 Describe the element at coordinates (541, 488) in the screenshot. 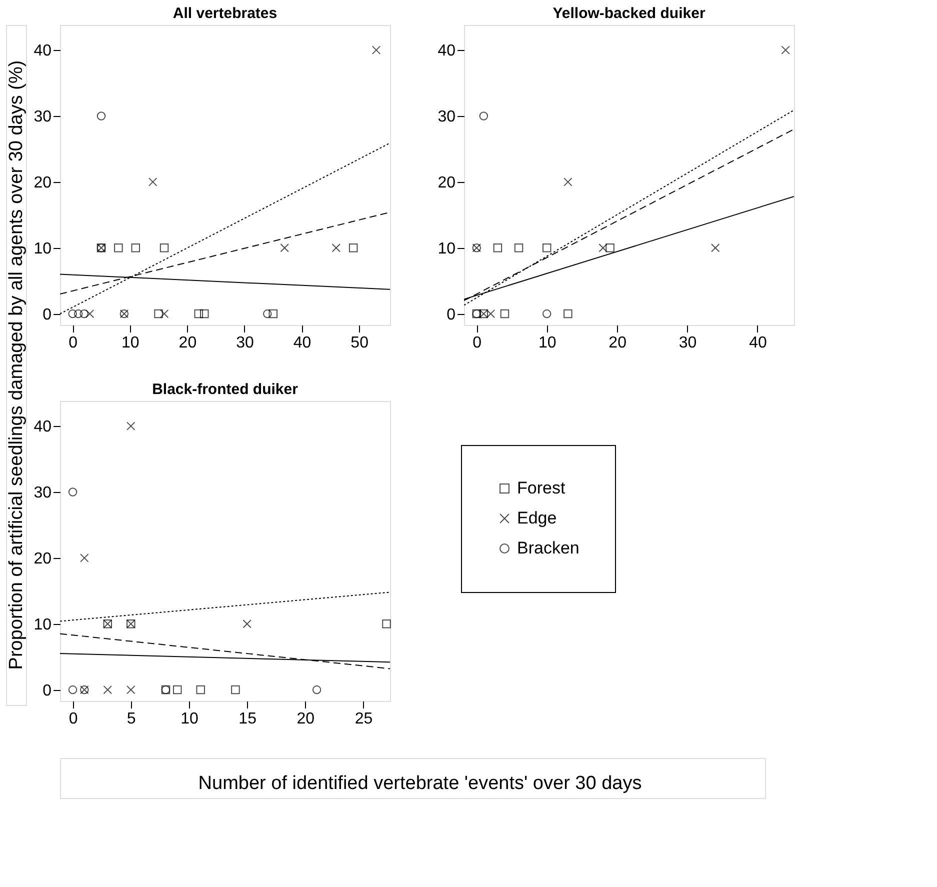

I see `legend-label: Forest` at that location.